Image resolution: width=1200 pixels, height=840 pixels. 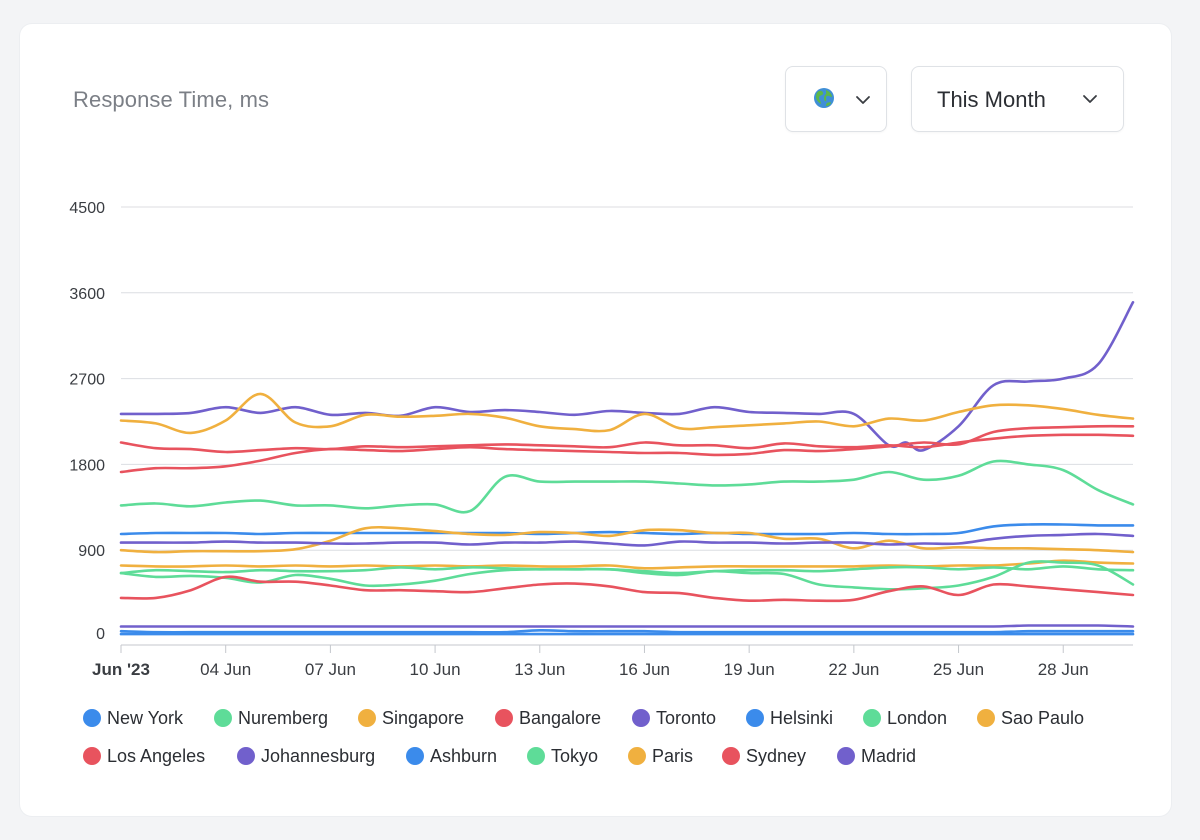 I want to click on legend-label: Paris, so click(x=673, y=756).